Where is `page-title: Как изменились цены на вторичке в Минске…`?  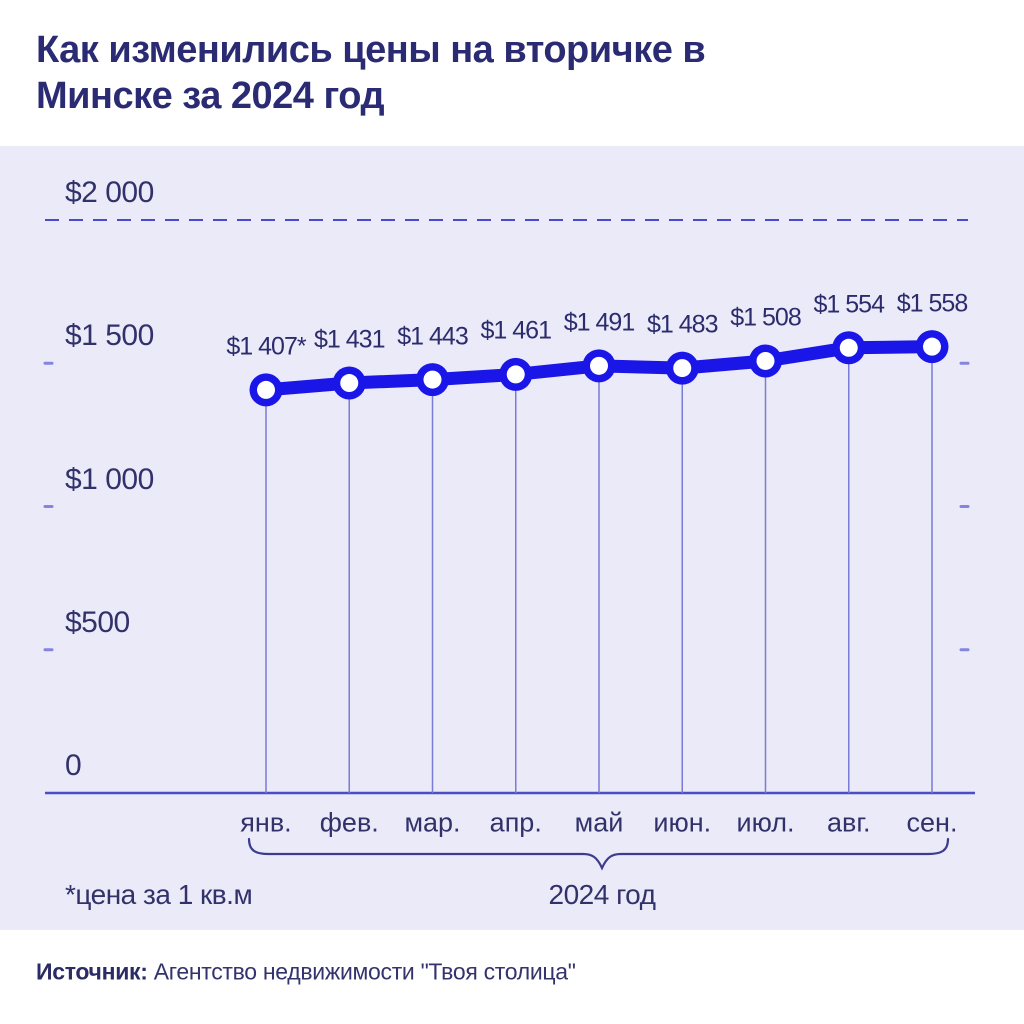 page-title: Как изменились цены на вторичке в Минске… is located at coordinates (486, 73).